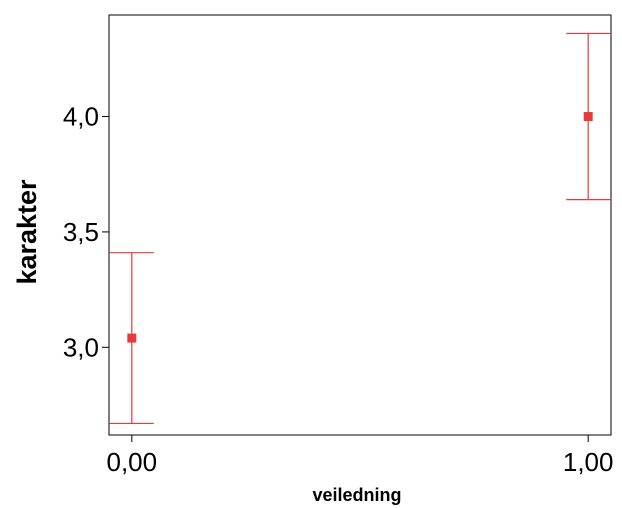 This screenshot has height=508, width=622. I want to click on y-tick-label: 3,0, so click(81, 347).